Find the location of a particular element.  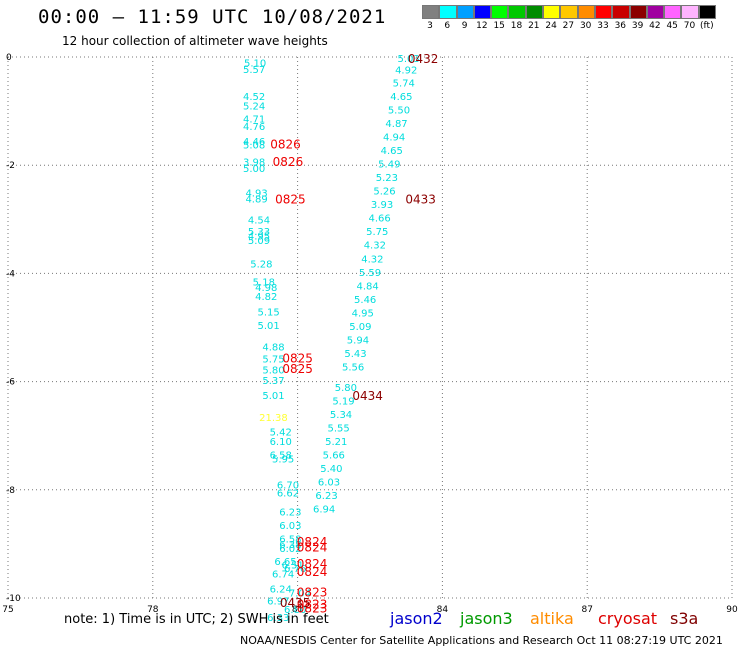

wave-height-label: 5.95 is located at coordinates (283, 459).